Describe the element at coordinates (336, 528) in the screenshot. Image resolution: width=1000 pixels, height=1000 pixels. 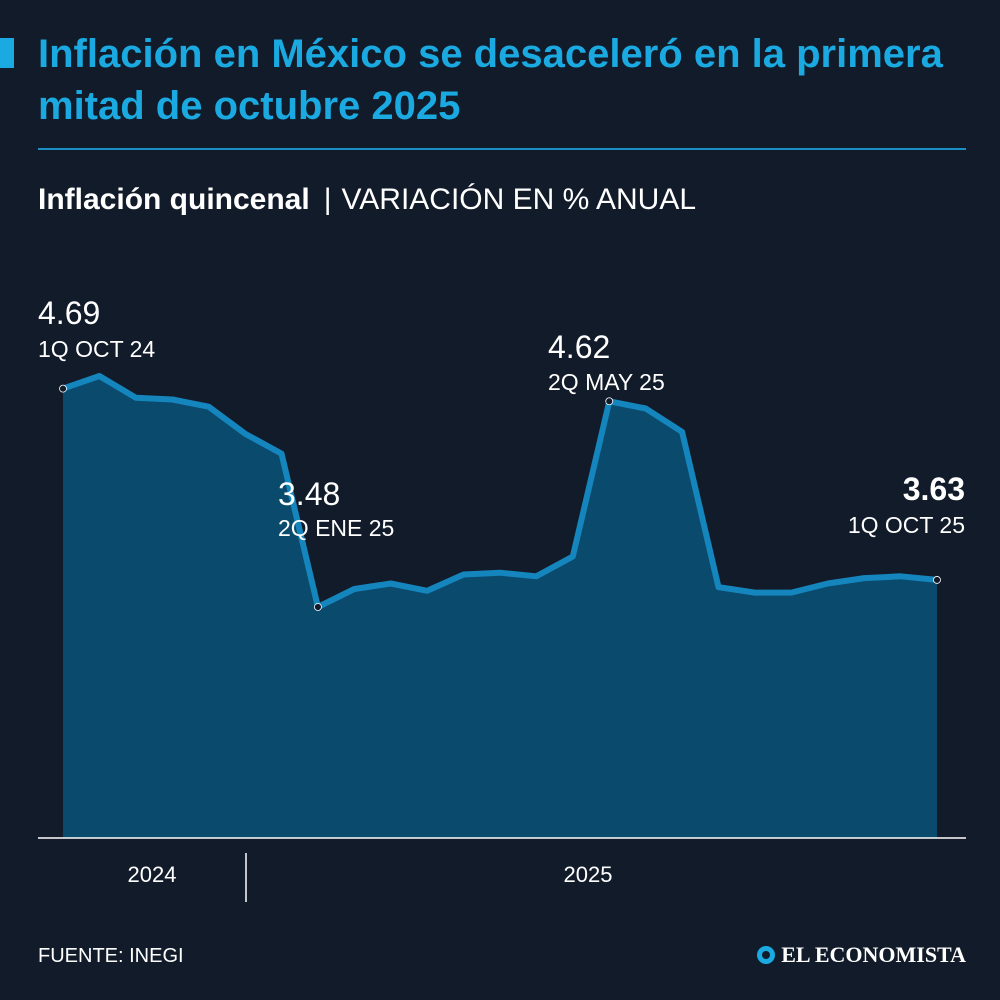
I see `annotation-label: 2Q ENE 25` at that location.